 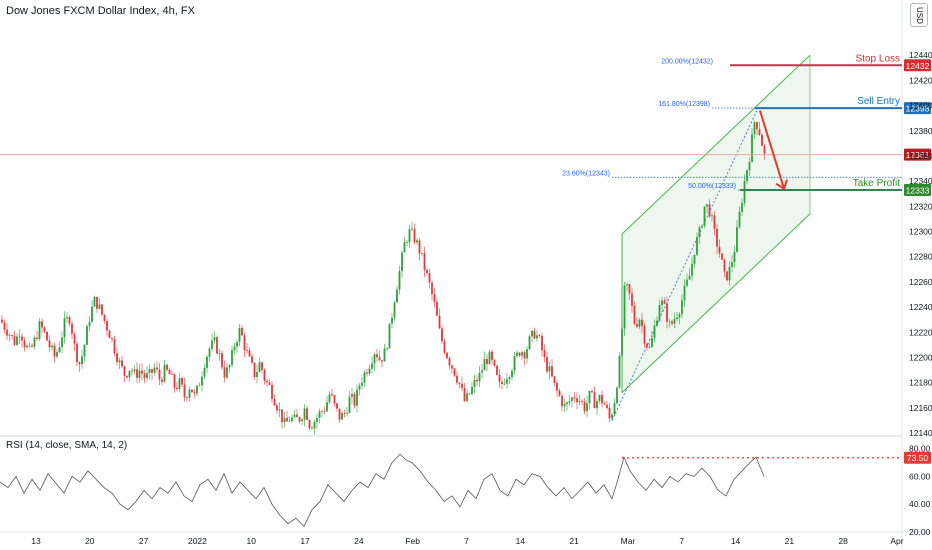 What do you see at coordinates (574, 541) in the screenshot?
I see `time-tick-label: 21` at bounding box center [574, 541].